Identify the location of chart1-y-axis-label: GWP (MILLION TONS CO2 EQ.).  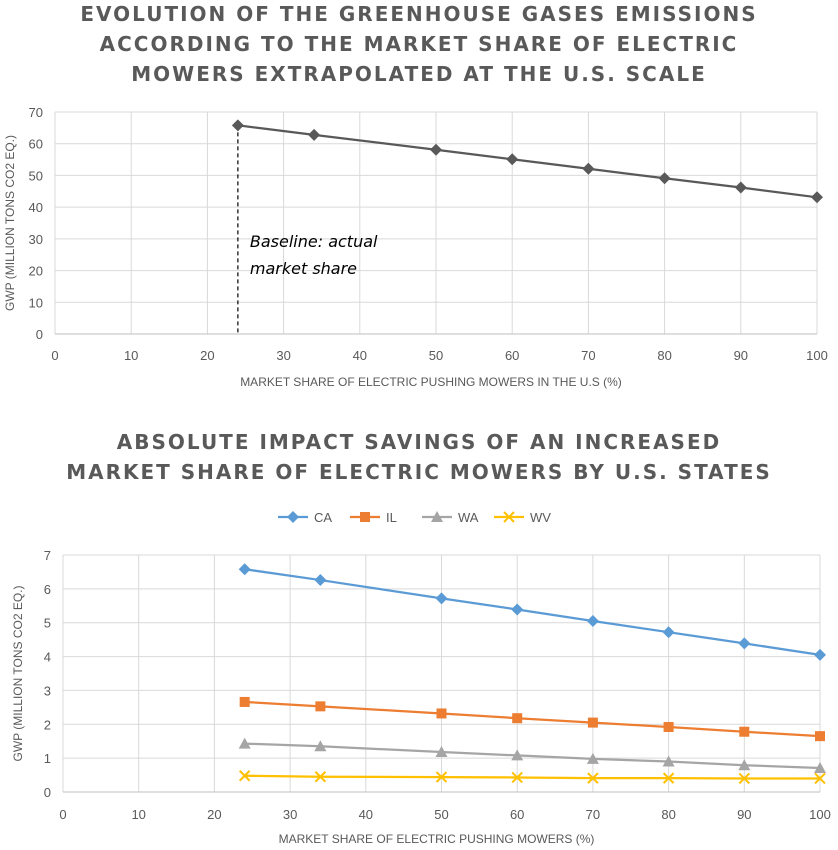
(10, 223).